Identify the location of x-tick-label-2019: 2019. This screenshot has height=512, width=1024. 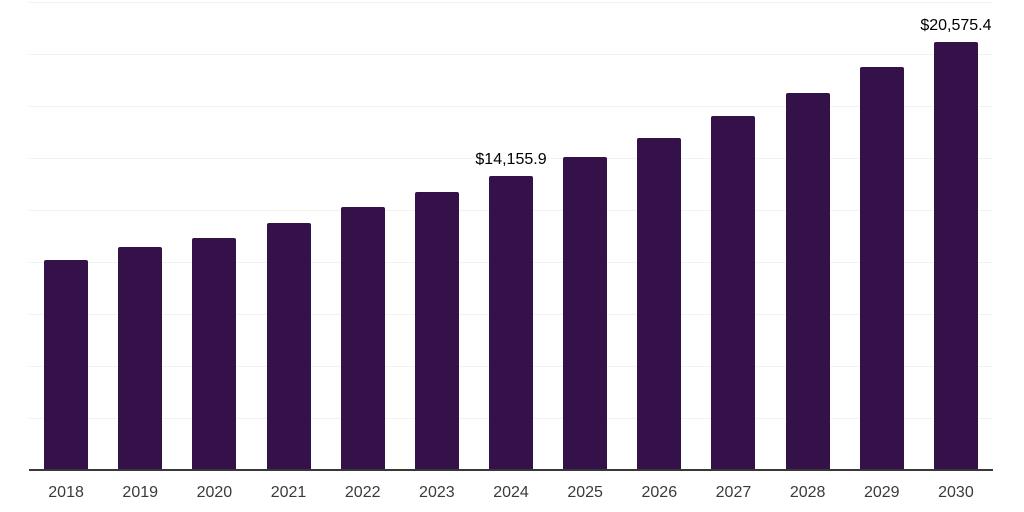
(140, 492).